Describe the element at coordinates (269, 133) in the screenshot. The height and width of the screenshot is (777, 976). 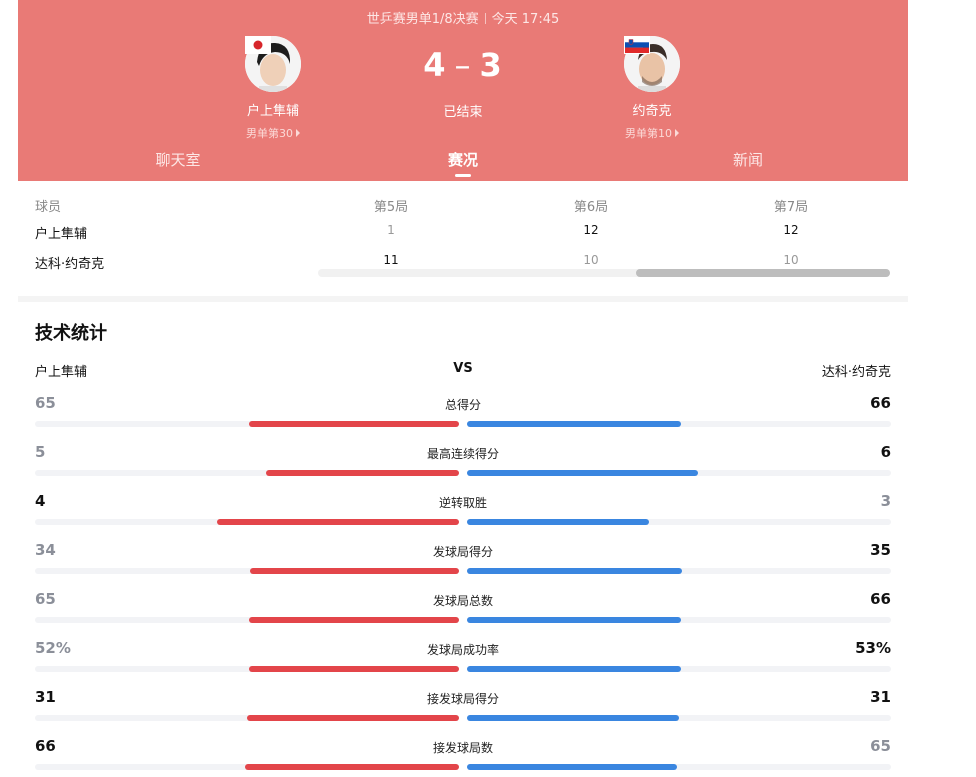
I see `rank-label: 男单第30` at that location.